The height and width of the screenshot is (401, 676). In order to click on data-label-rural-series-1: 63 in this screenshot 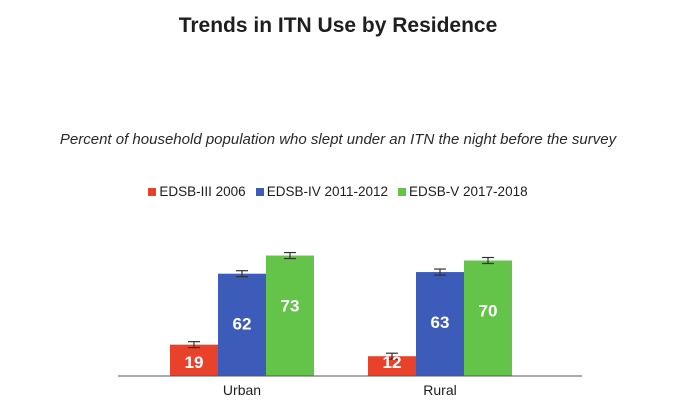, I will do `click(440, 322)`.